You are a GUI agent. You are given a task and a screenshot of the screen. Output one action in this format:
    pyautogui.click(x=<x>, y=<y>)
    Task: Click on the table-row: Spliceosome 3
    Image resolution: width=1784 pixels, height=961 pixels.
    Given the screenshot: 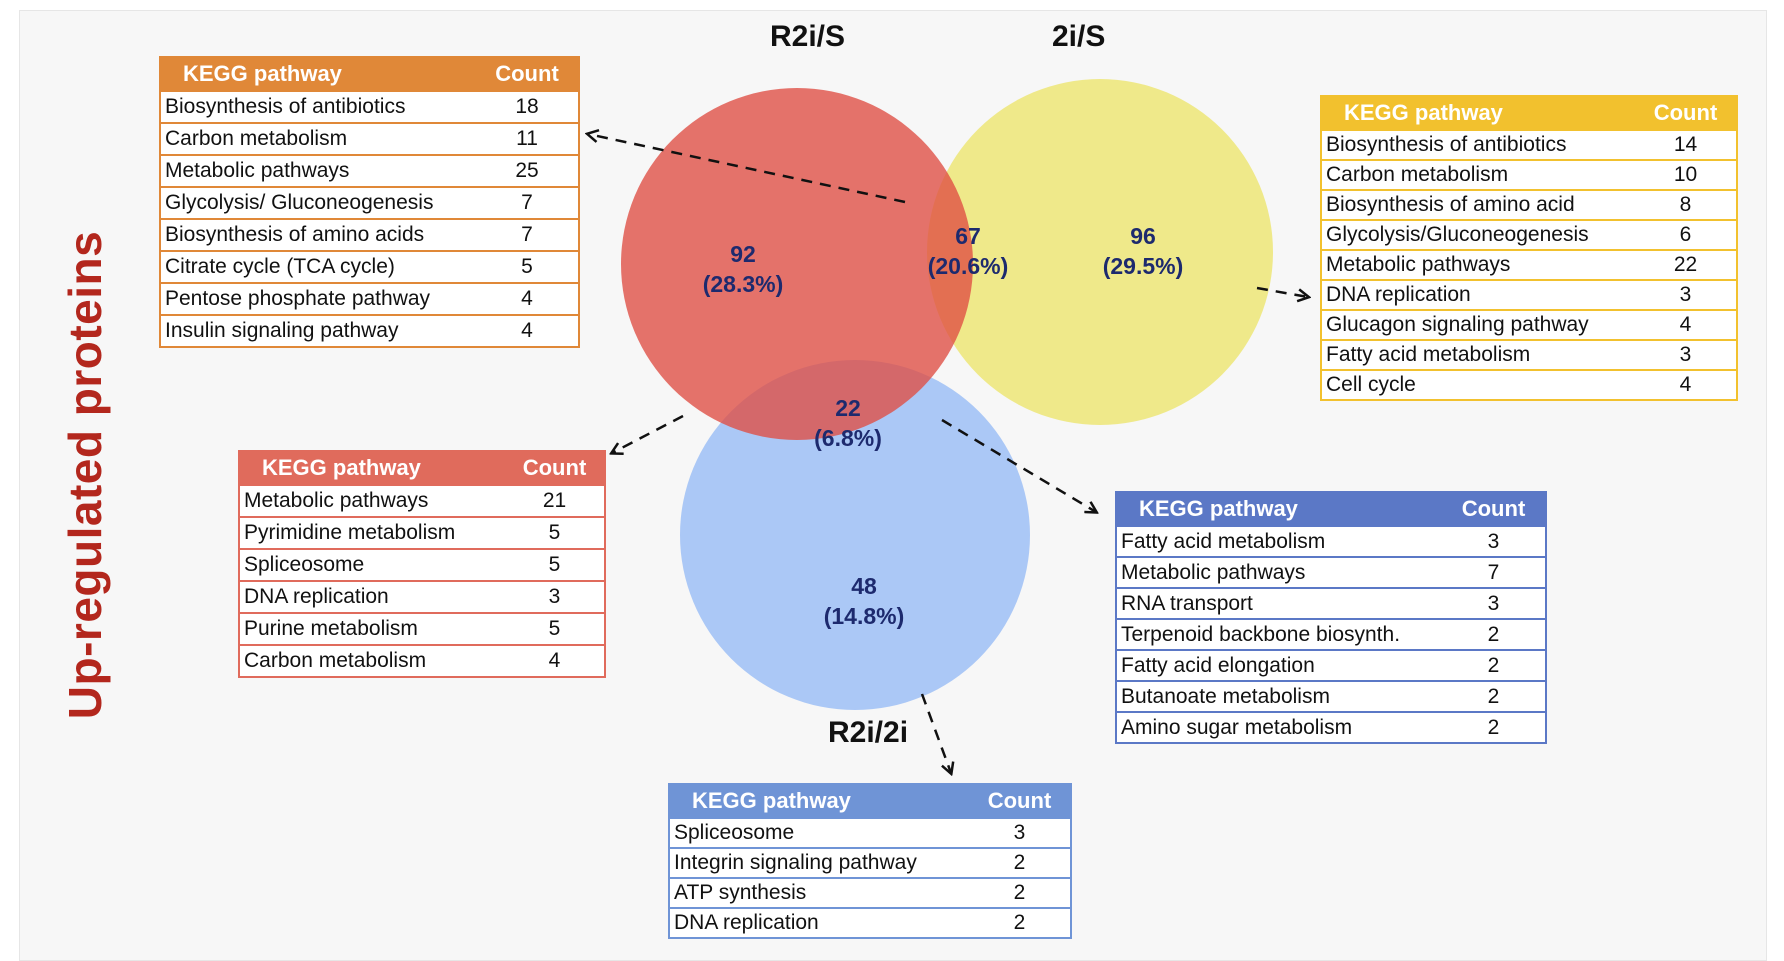 What is the action you would take?
    pyautogui.click(x=870, y=832)
    